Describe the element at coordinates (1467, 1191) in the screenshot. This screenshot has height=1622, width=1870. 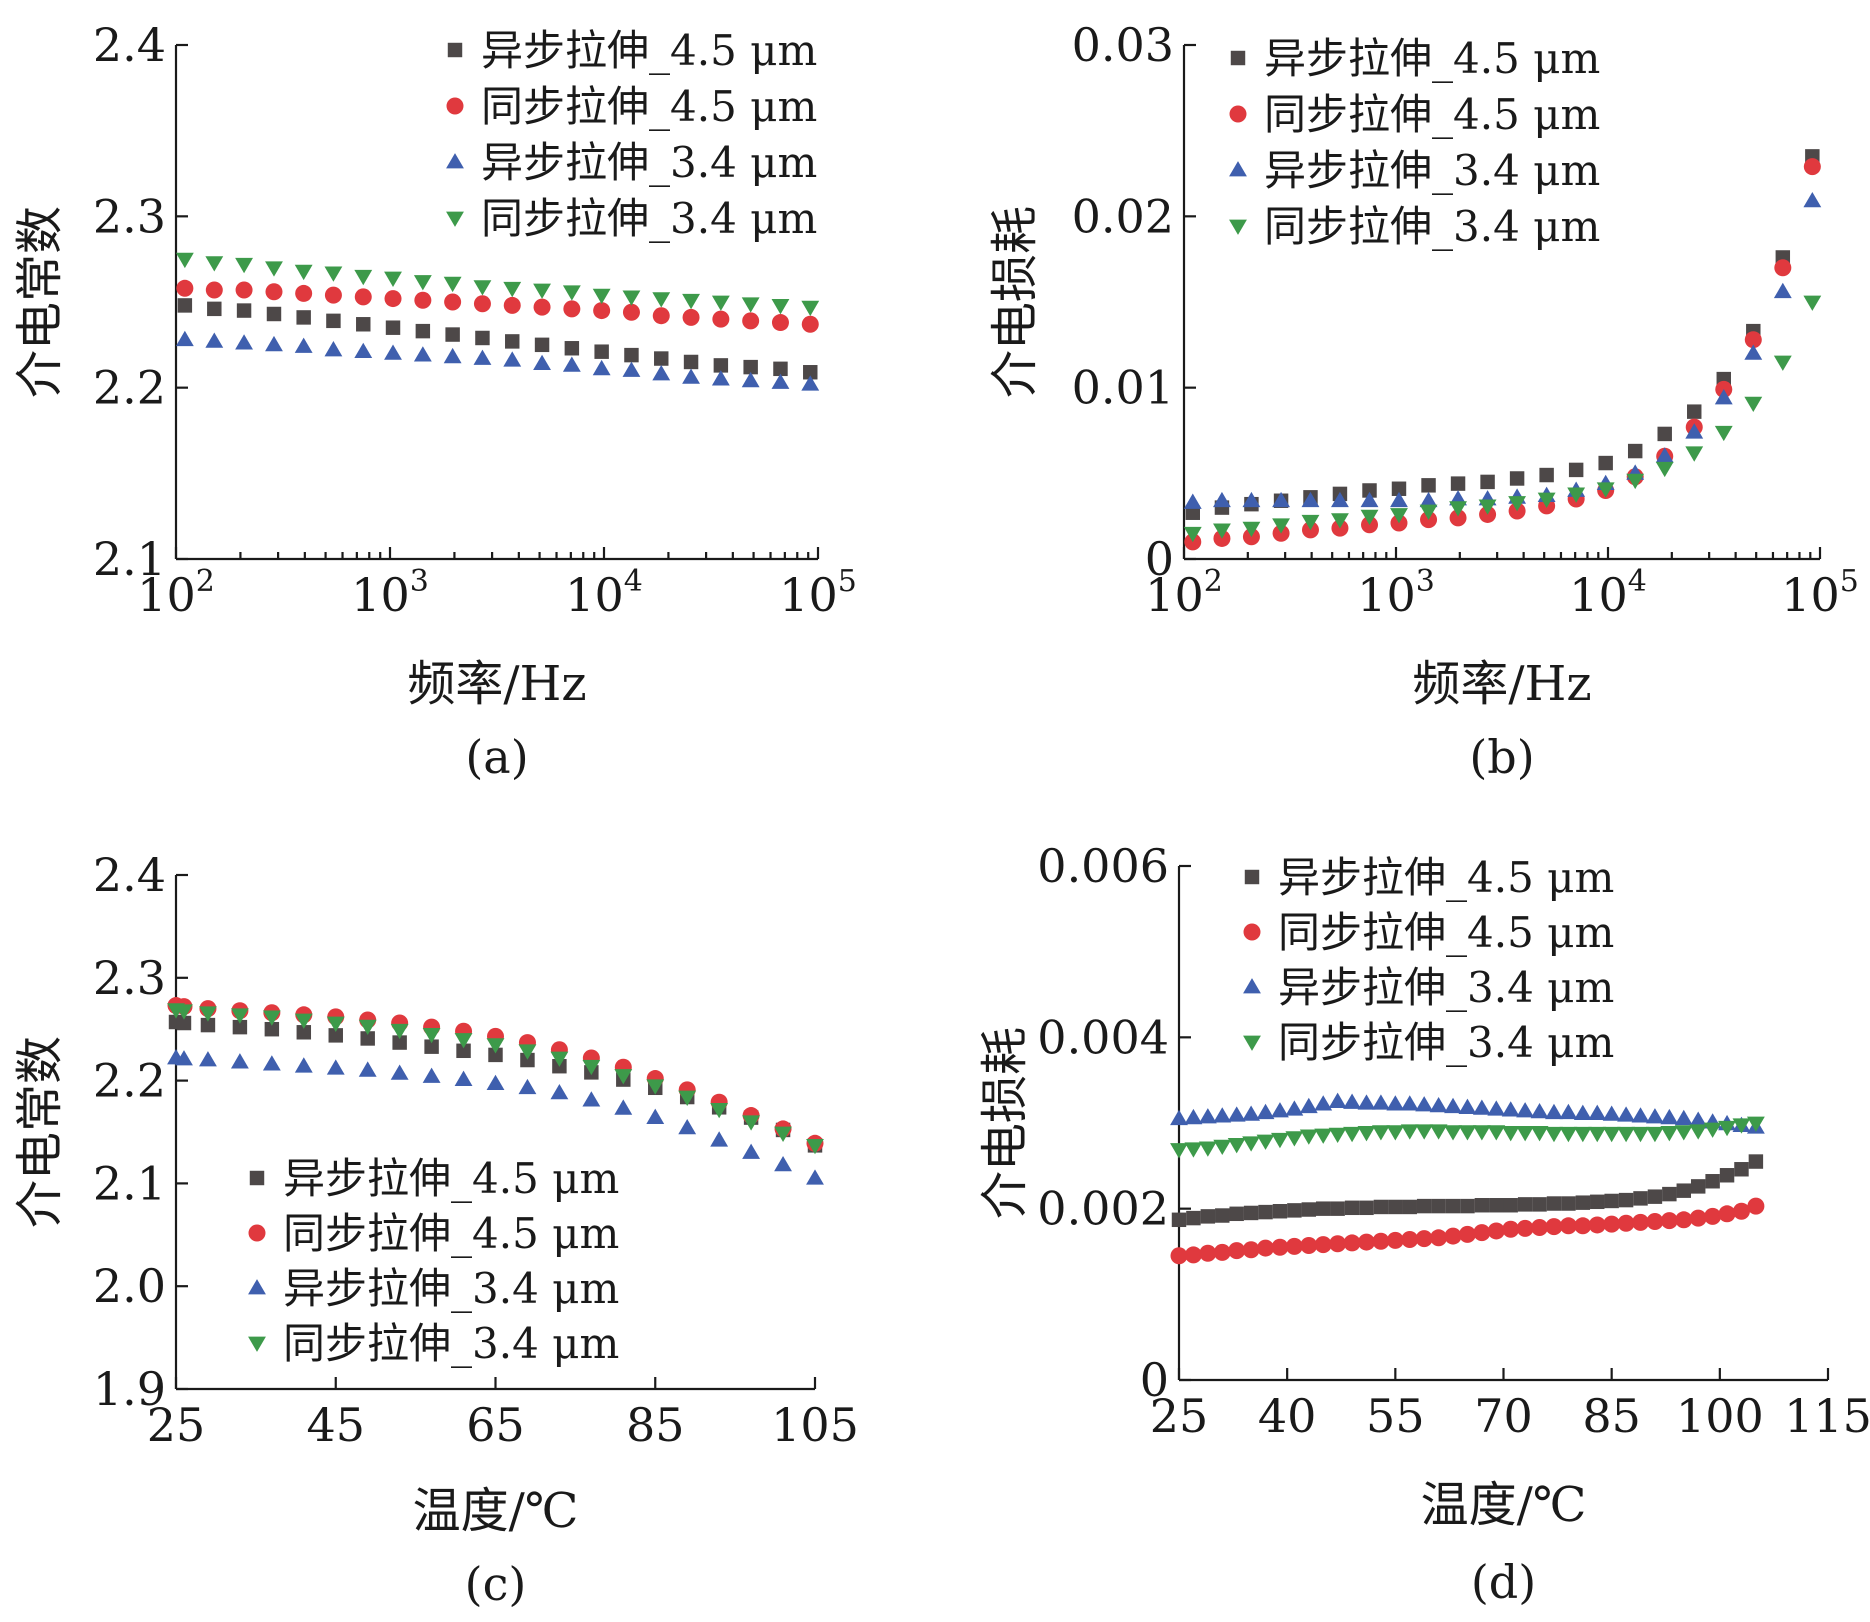
I see `series-square` at that location.